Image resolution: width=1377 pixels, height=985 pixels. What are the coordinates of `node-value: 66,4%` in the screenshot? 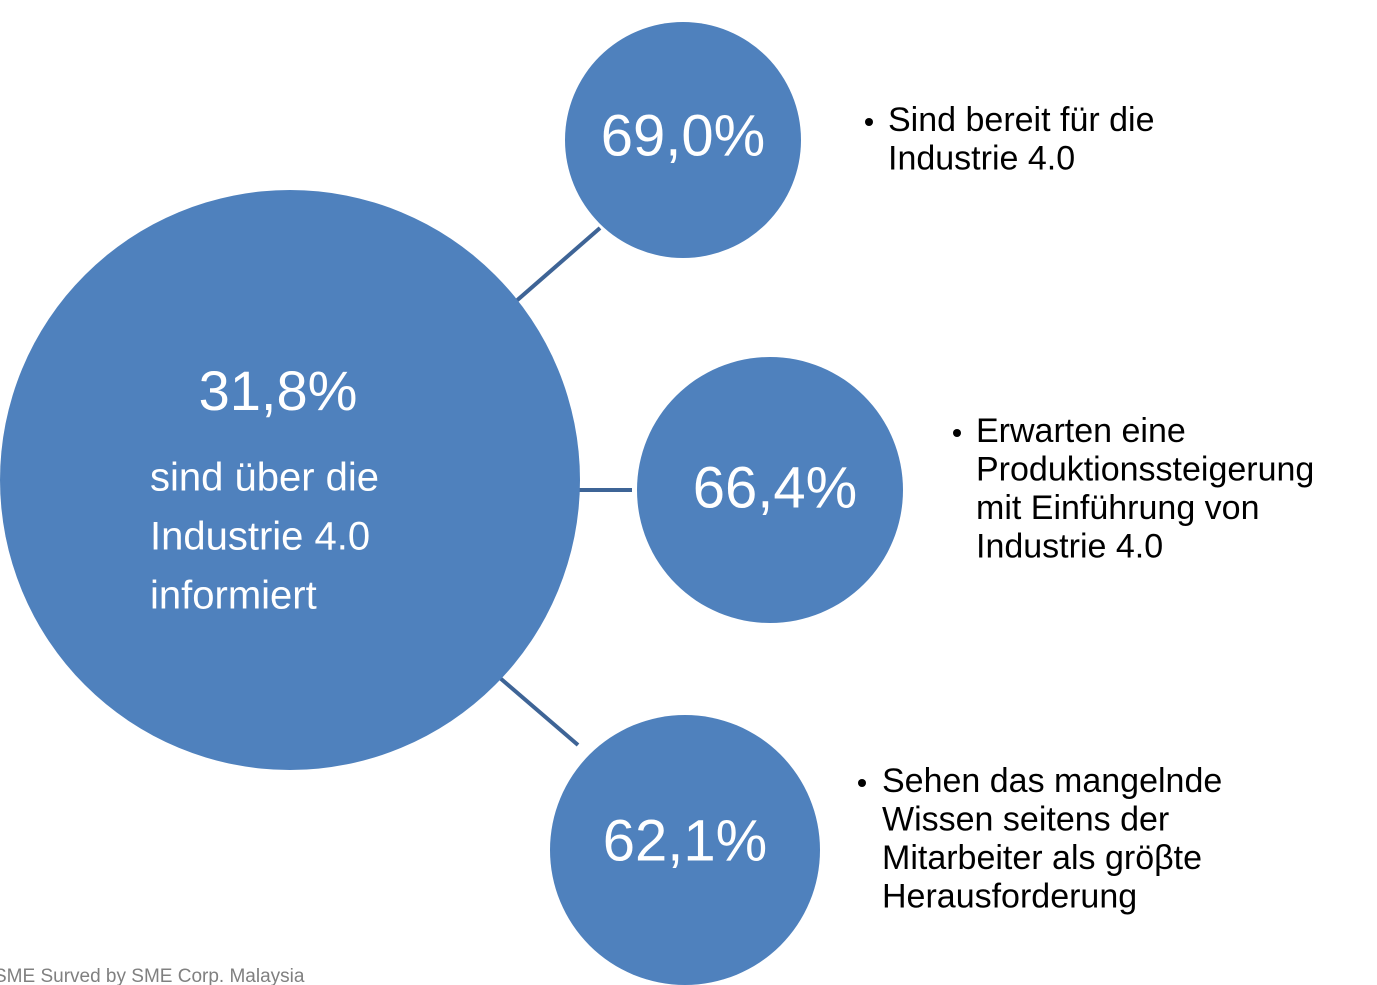 It's located at (775, 487).